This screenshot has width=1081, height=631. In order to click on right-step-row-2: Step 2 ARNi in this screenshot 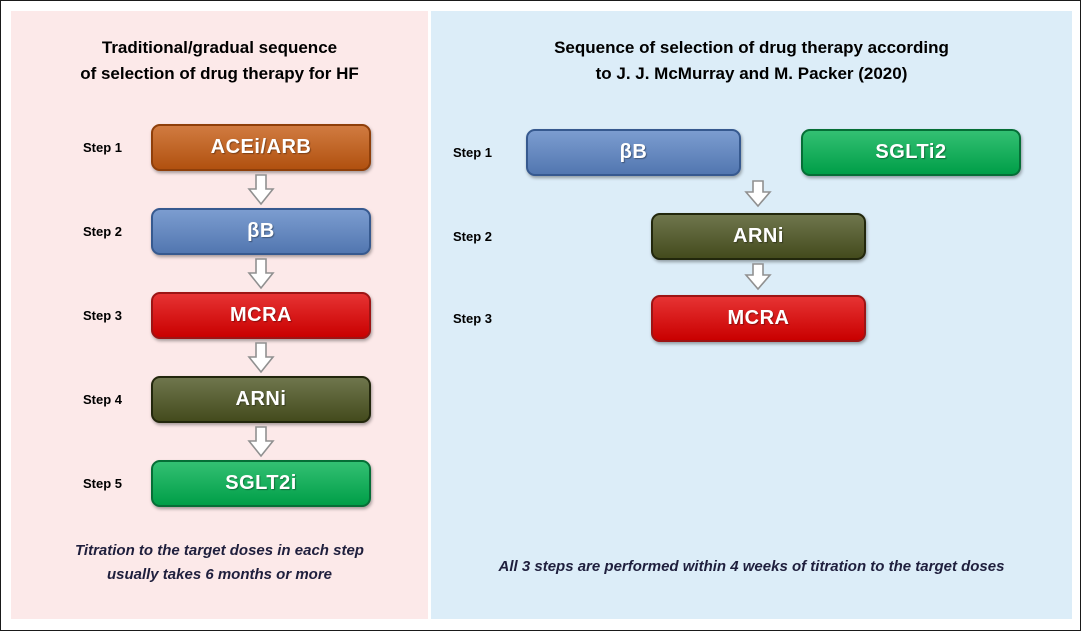, I will do `click(751, 236)`.